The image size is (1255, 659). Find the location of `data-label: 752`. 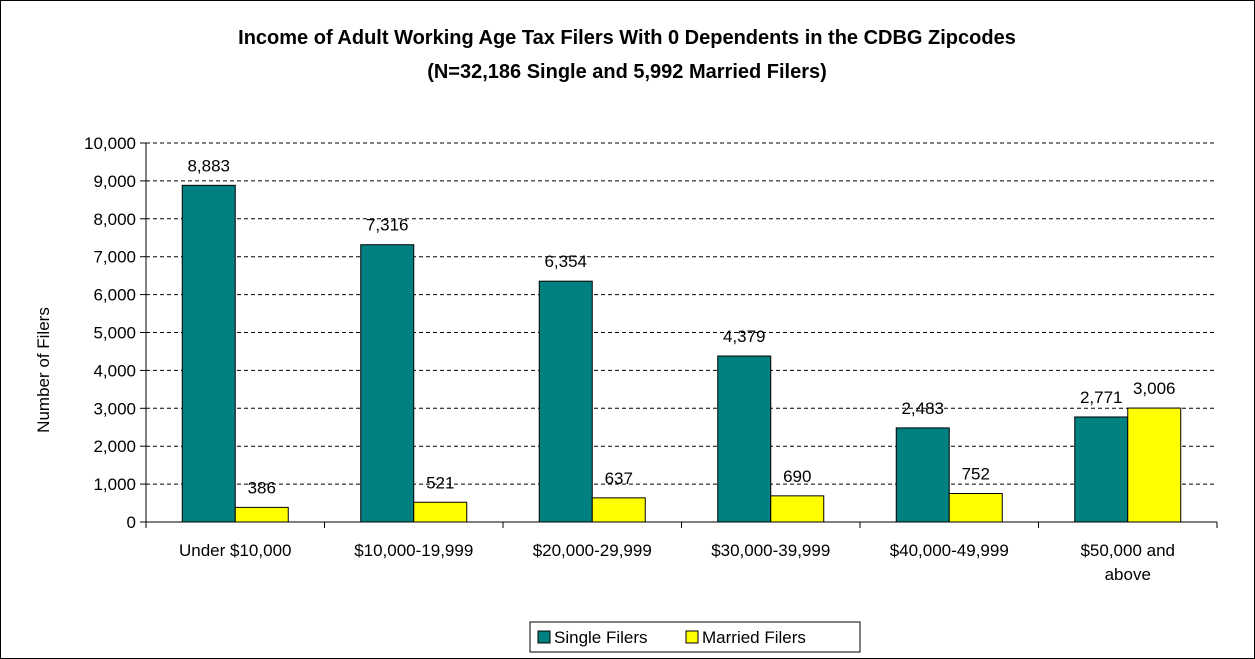

data-label: 752 is located at coordinates (976, 473).